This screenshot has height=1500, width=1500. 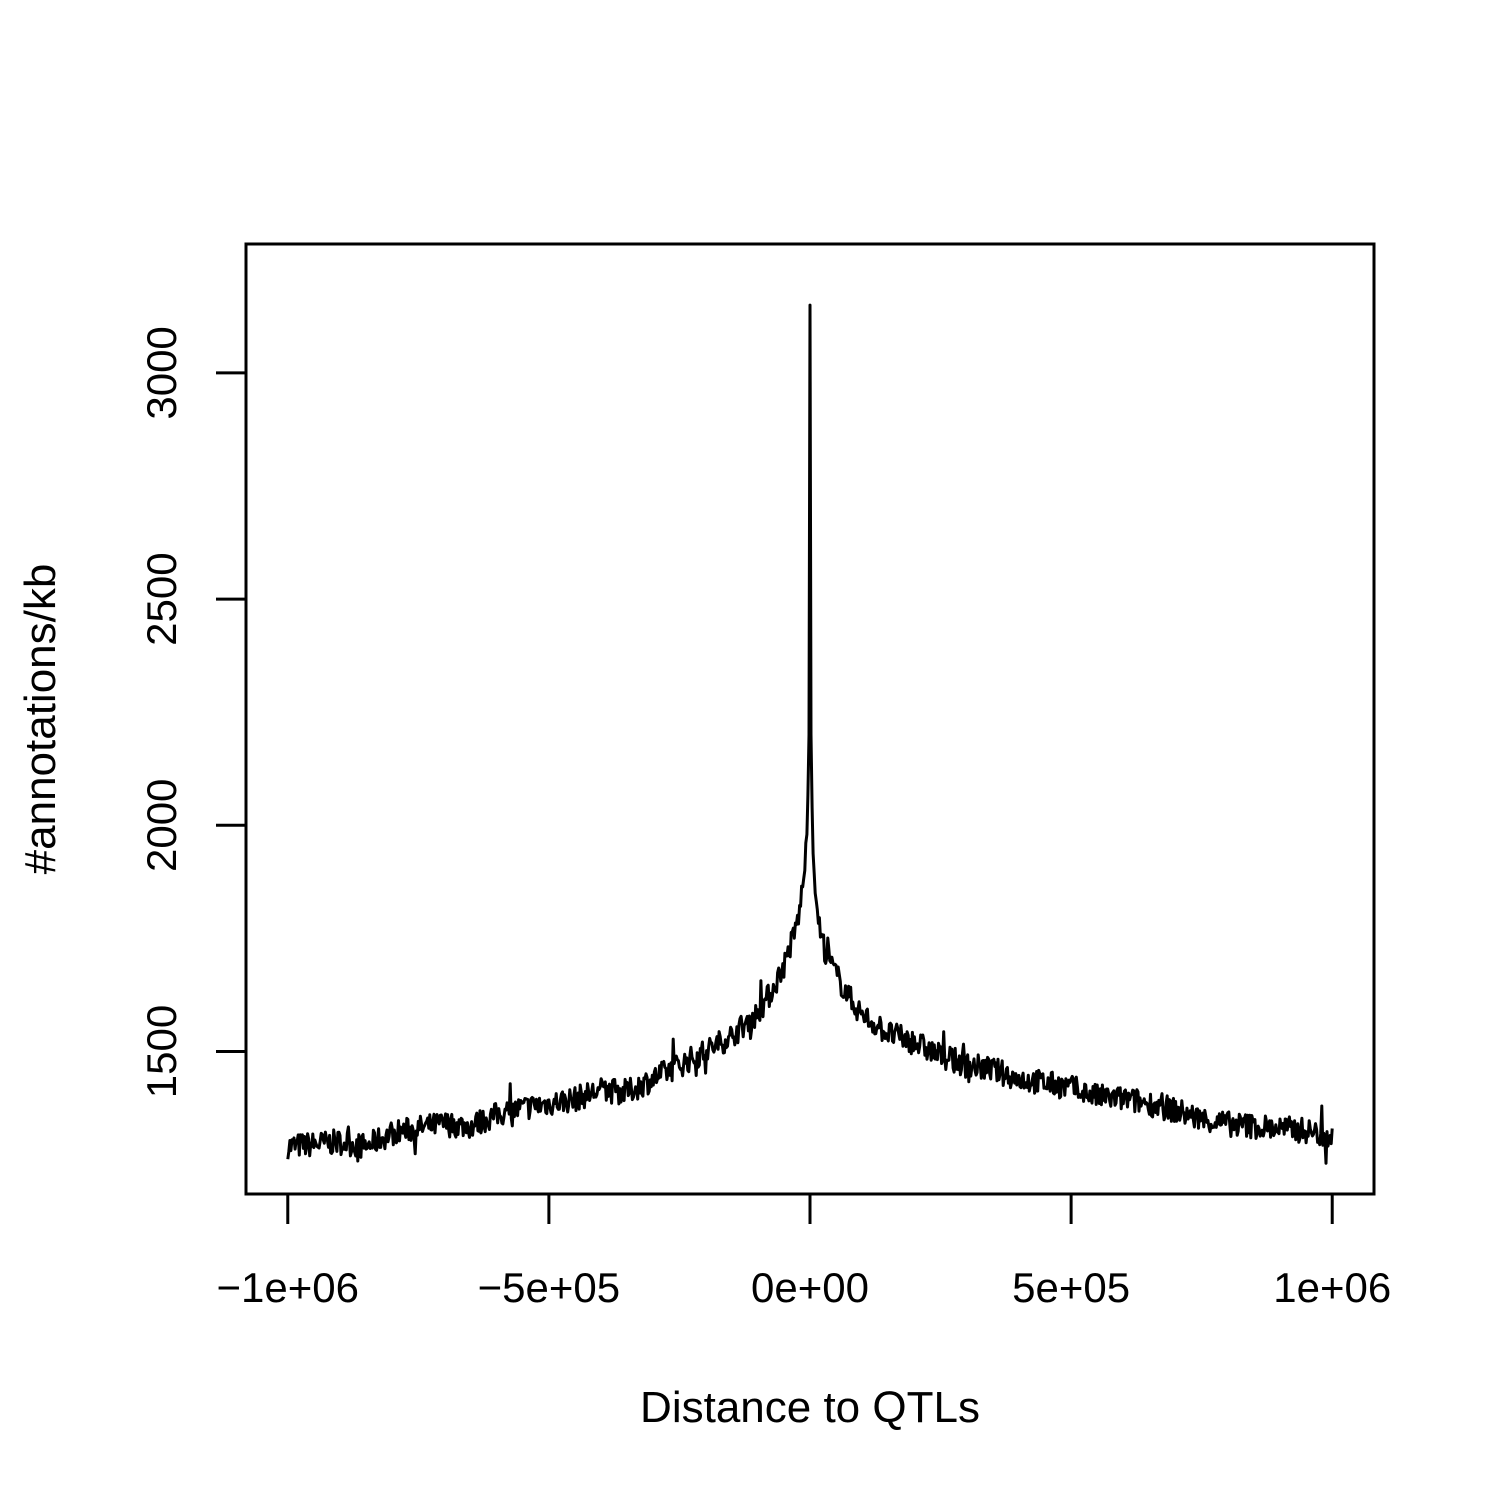 What do you see at coordinates (161, 1051) in the screenshot?
I see `y-tick-label: 1500` at bounding box center [161, 1051].